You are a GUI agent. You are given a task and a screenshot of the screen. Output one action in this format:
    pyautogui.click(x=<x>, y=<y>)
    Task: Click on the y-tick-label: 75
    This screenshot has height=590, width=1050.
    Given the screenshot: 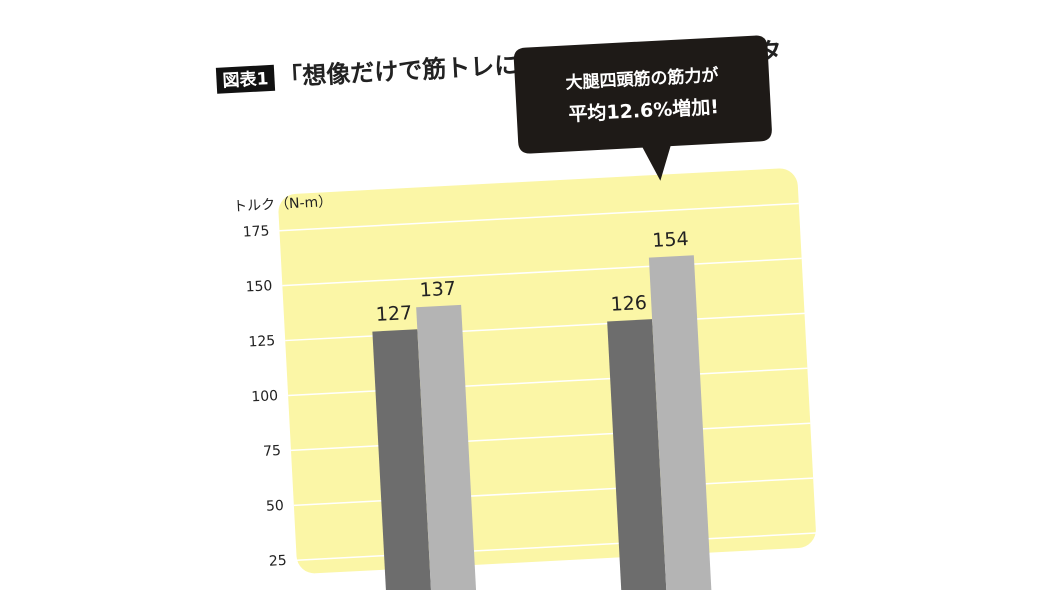 What is the action you would take?
    pyautogui.click(x=272, y=451)
    